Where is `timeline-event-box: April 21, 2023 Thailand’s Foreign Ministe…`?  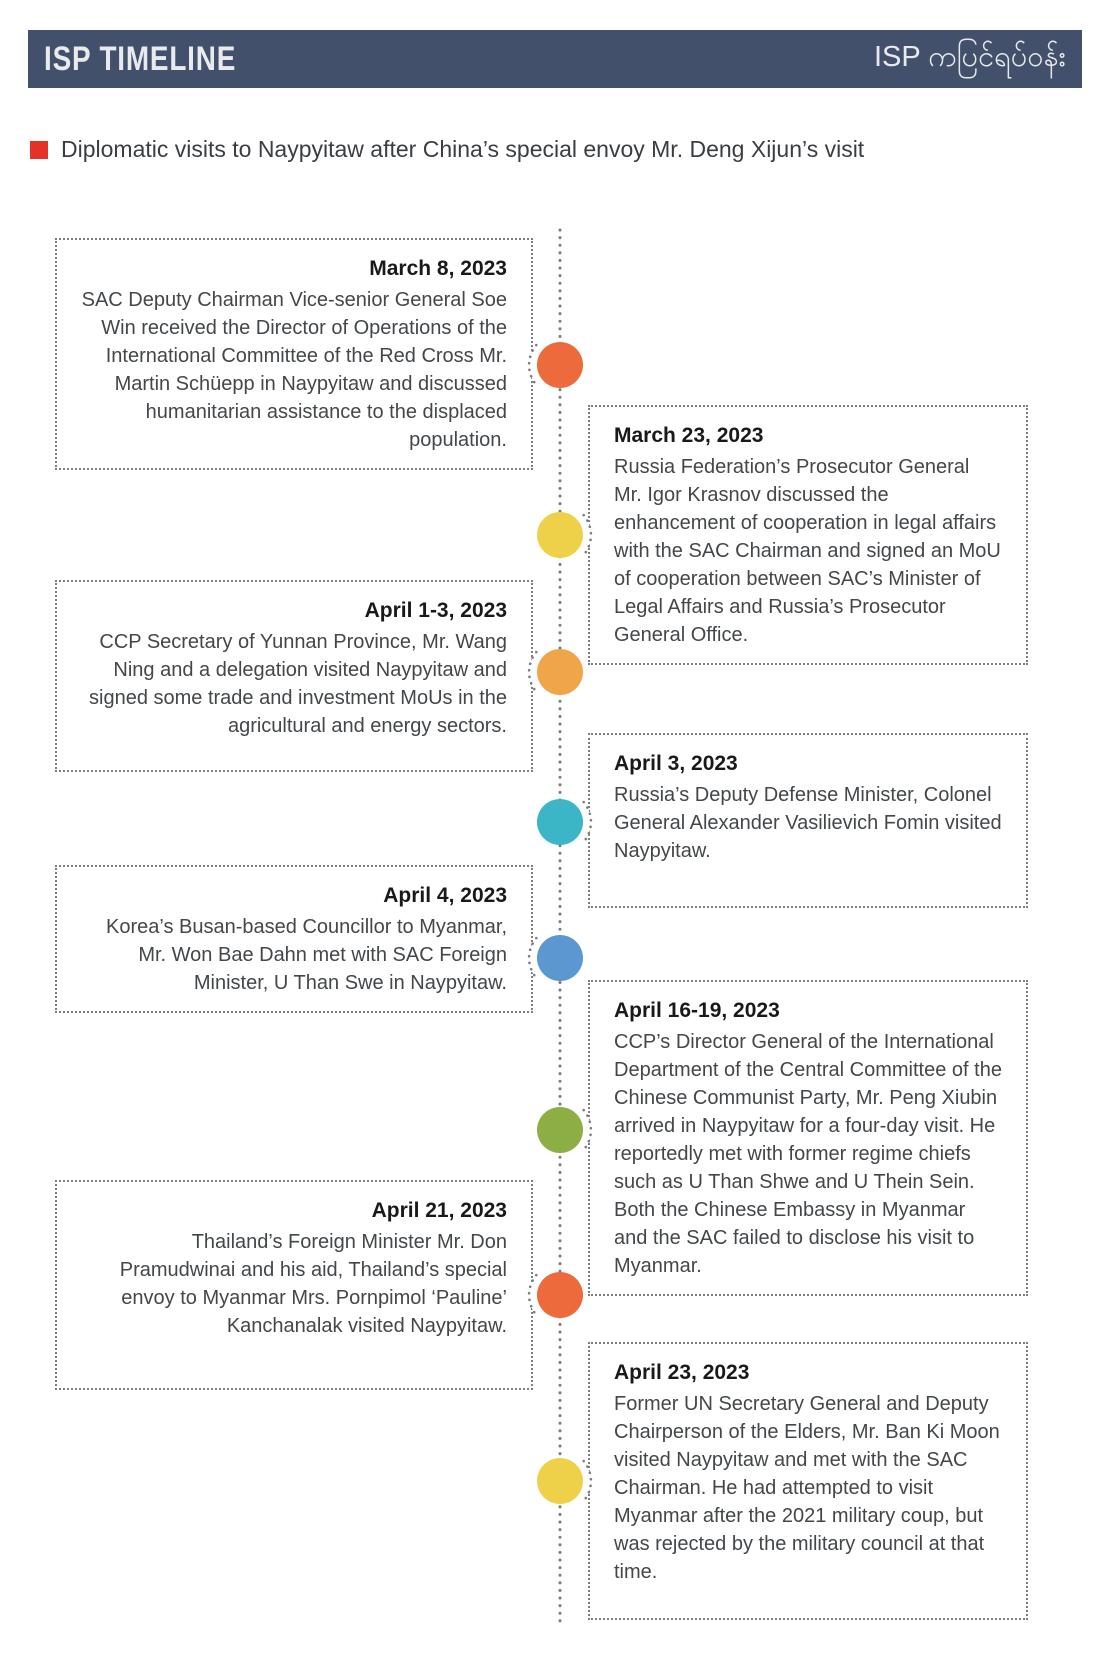 timeline-event-box: April 21, 2023 Thailand’s Foreign Ministe… is located at coordinates (294, 1285).